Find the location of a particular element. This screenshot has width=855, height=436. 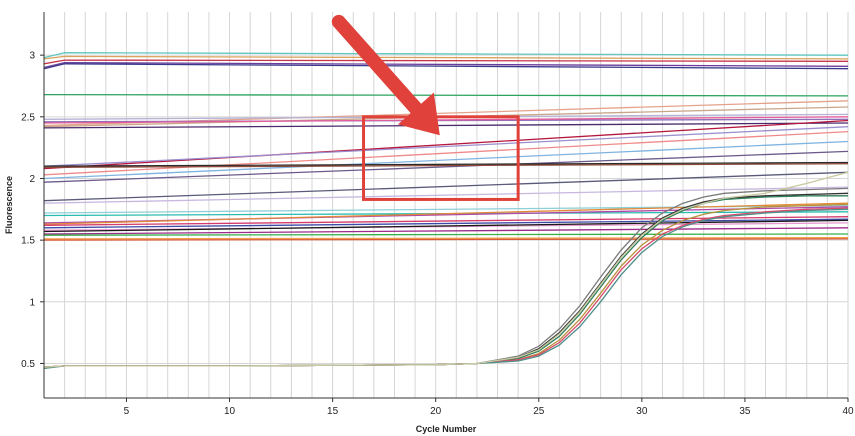

annotations is located at coordinates (425, 107).